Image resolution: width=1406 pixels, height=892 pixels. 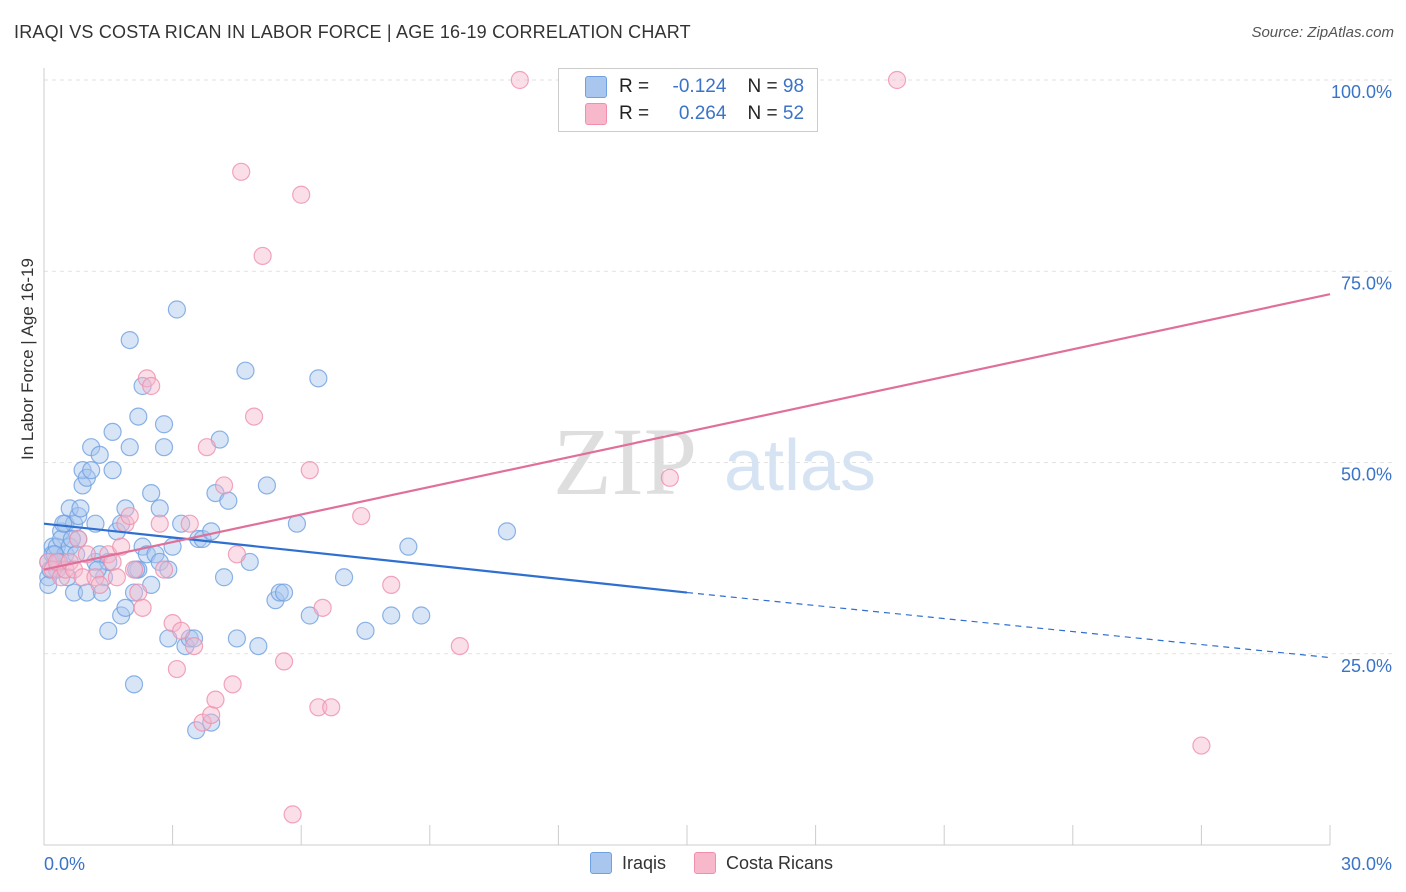 I want to click on y-tick-label: 75.0%, so click(x=1366, y=283).